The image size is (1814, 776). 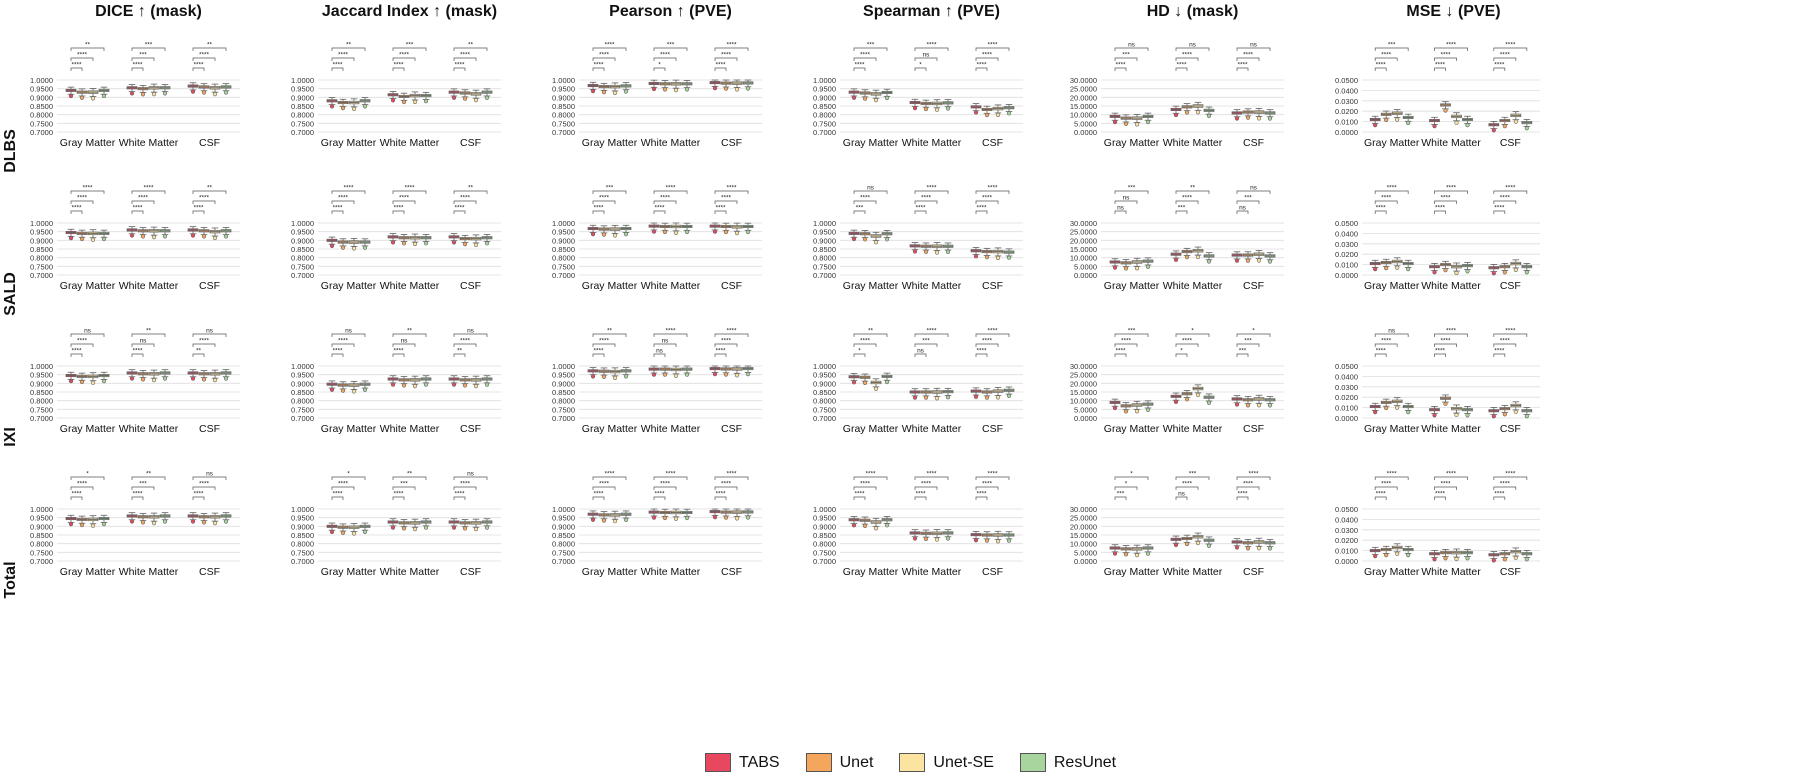 I want to click on dice-mask-dlbs-csf-unet-outlier, so click(x=204, y=92).